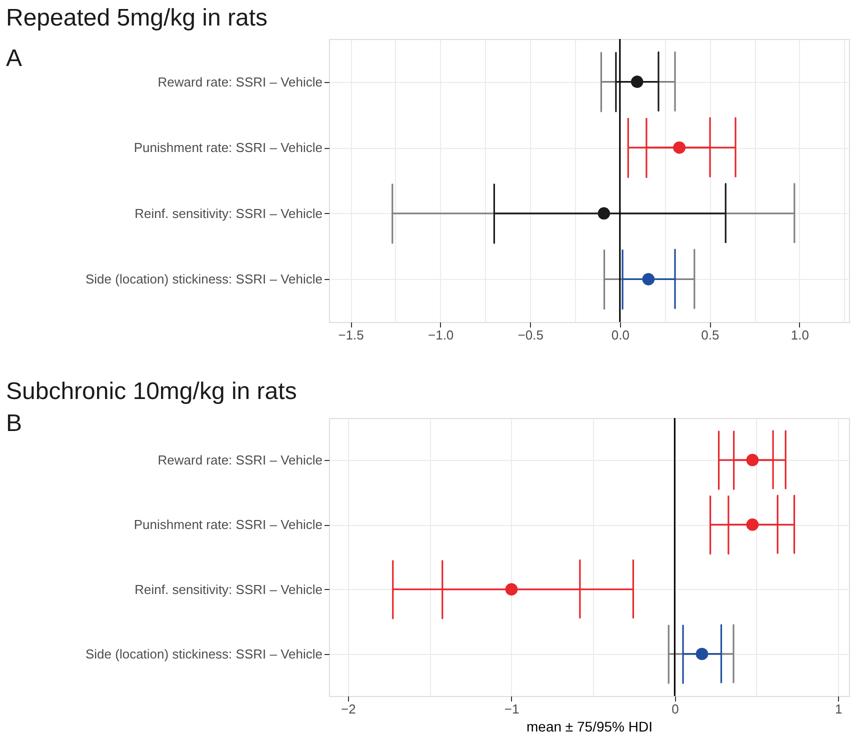 The image size is (867, 745). What do you see at coordinates (589, 726) in the screenshot?
I see `x-axis-title: mean ± 75/95% HDI` at bounding box center [589, 726].